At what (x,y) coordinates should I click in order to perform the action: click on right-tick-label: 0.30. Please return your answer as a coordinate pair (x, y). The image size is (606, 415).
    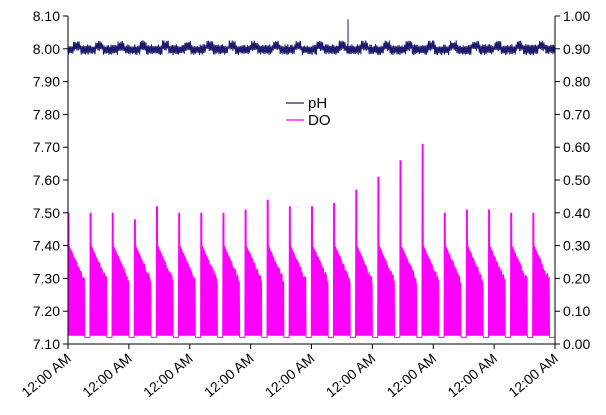
    Looking at the image, I should click on (576, 246).